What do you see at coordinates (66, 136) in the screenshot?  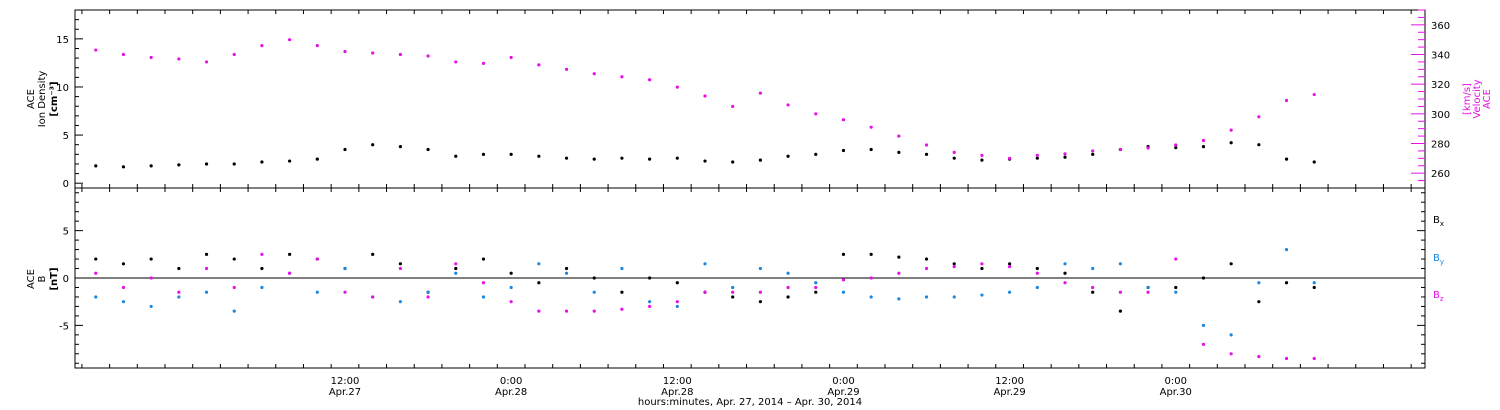 I see `density-tick-label: 5` at bounding box center [66, 136].